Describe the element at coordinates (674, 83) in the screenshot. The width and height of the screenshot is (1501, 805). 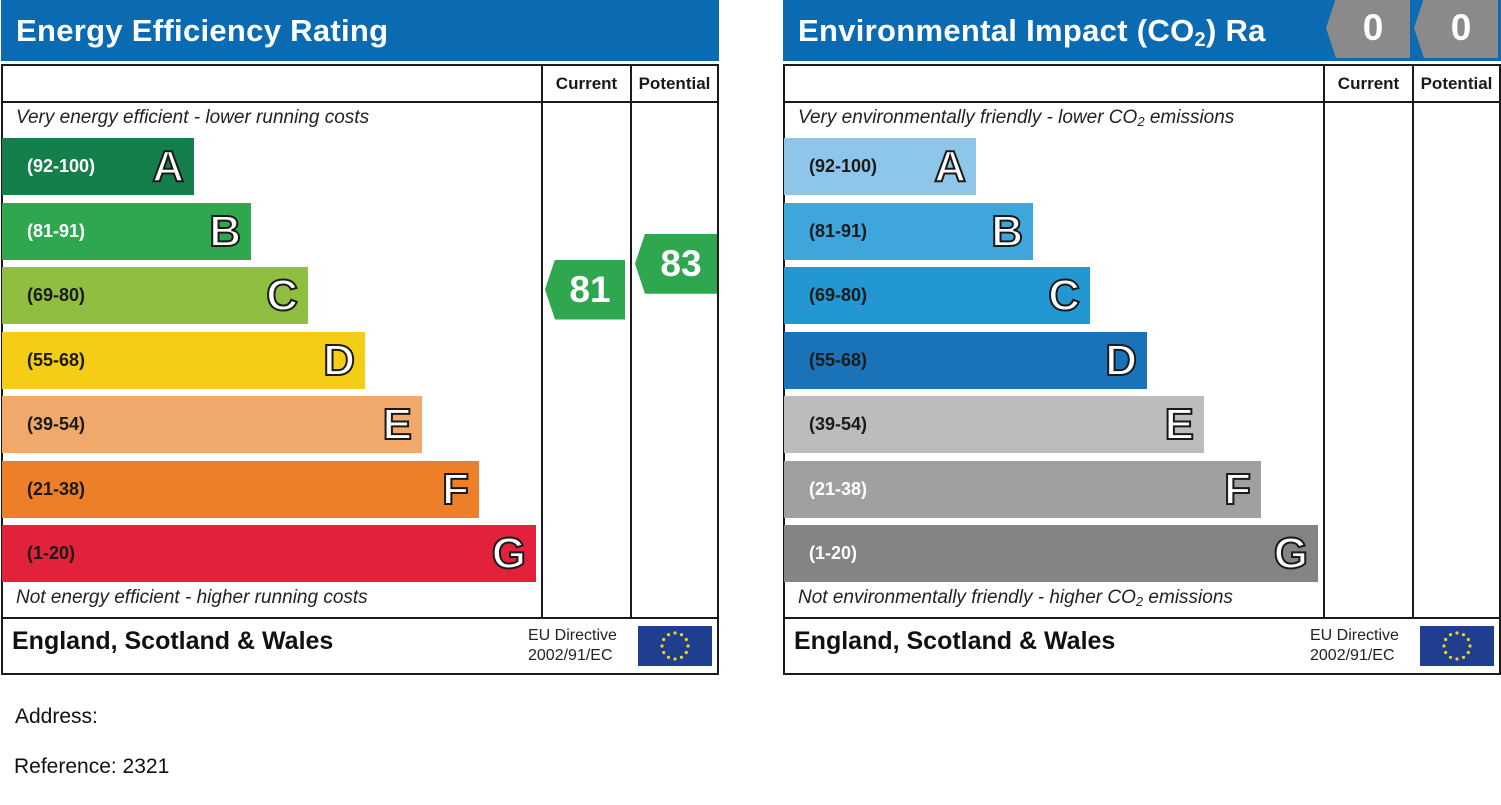
I see `potential-column-header: Potential` at that location.